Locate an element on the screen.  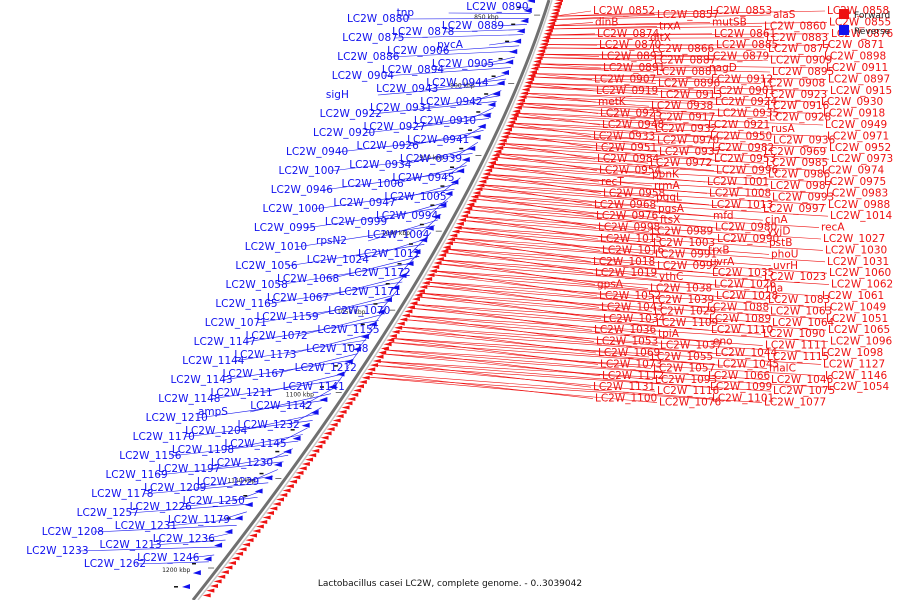
forward-gene-label: LC2W_0897 is located at coordinates (859, 79).